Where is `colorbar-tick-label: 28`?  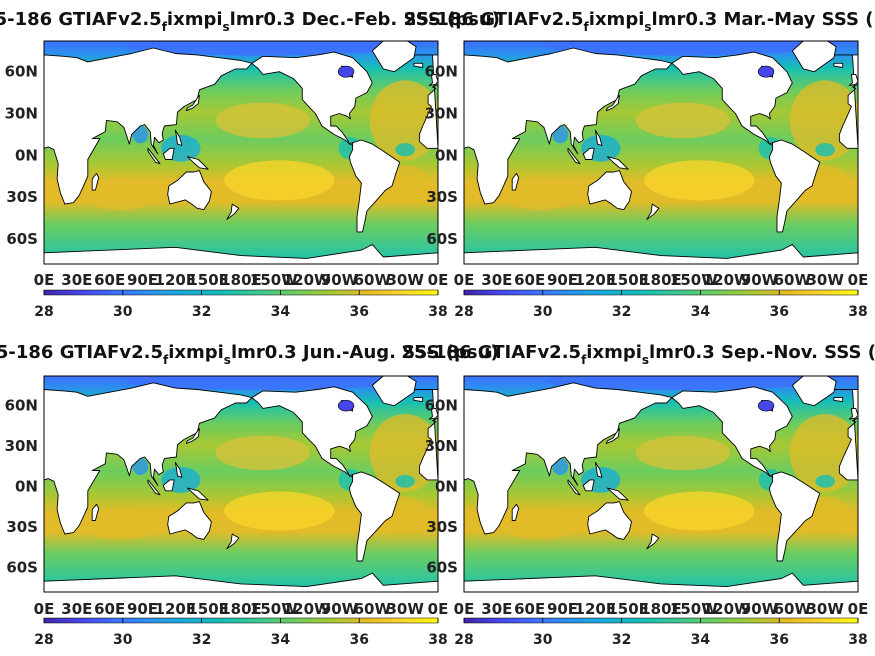 colorbar-tick-label: 28 is located at coordinates (43, 640).